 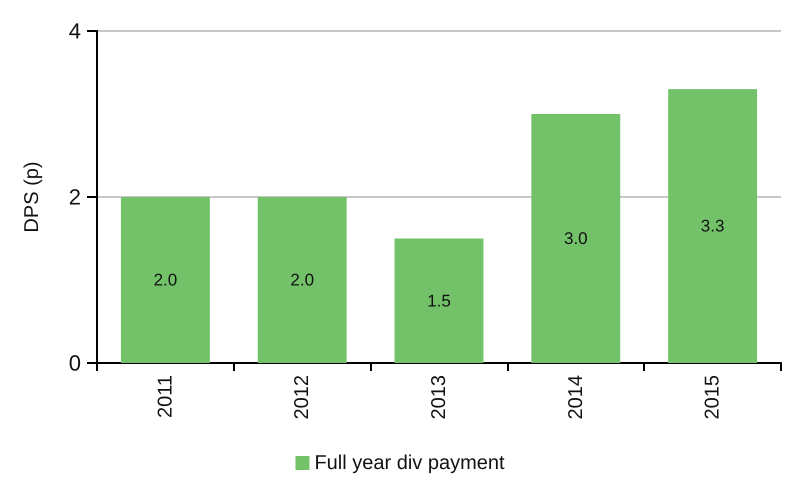 I want to click on x-tick-label: 2011, so click(x=165, y=396).